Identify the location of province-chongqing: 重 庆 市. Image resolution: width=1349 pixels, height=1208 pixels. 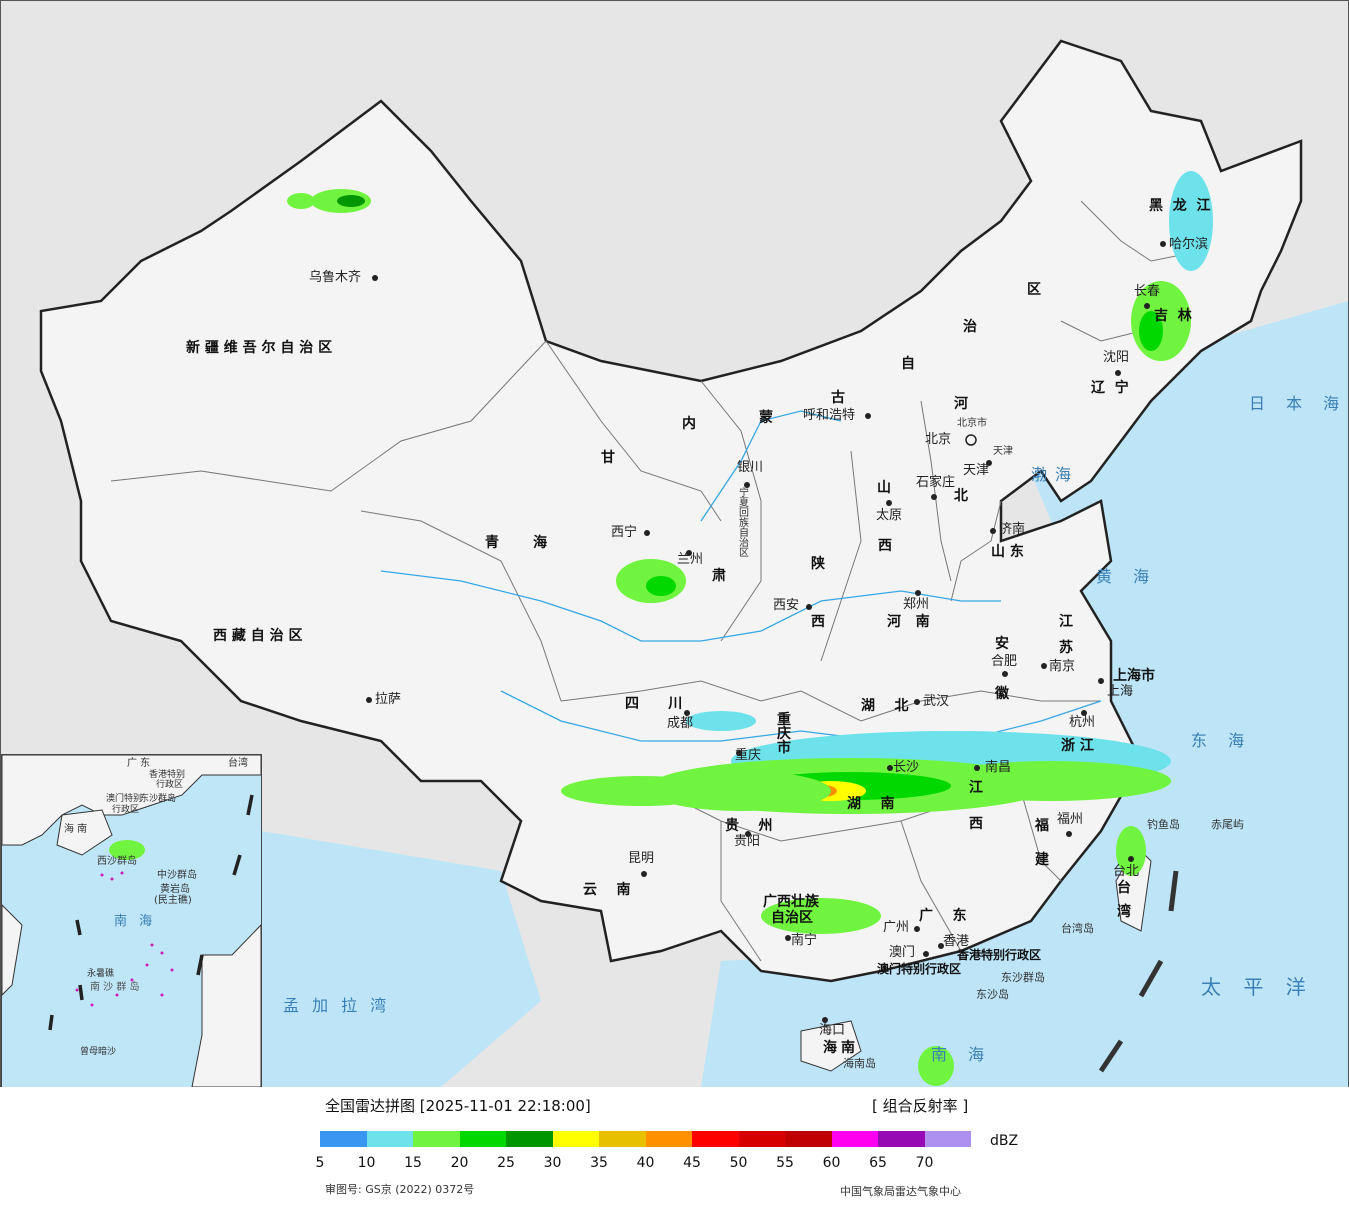
(784, 734).